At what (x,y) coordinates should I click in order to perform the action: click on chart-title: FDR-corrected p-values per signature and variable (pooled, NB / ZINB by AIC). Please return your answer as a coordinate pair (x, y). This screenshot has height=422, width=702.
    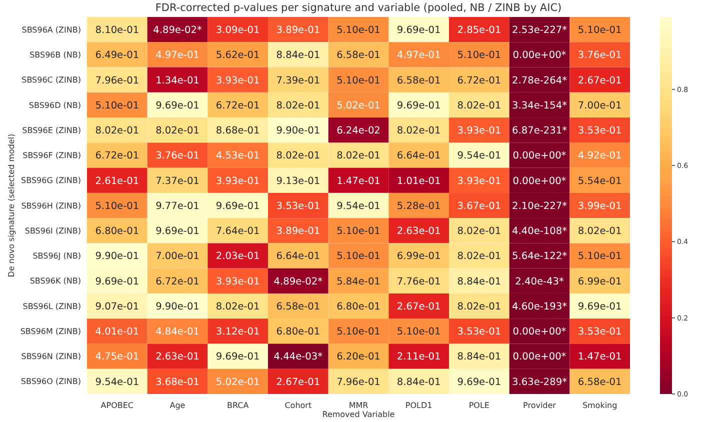
    Looking at the image, I should click on (358, 8).